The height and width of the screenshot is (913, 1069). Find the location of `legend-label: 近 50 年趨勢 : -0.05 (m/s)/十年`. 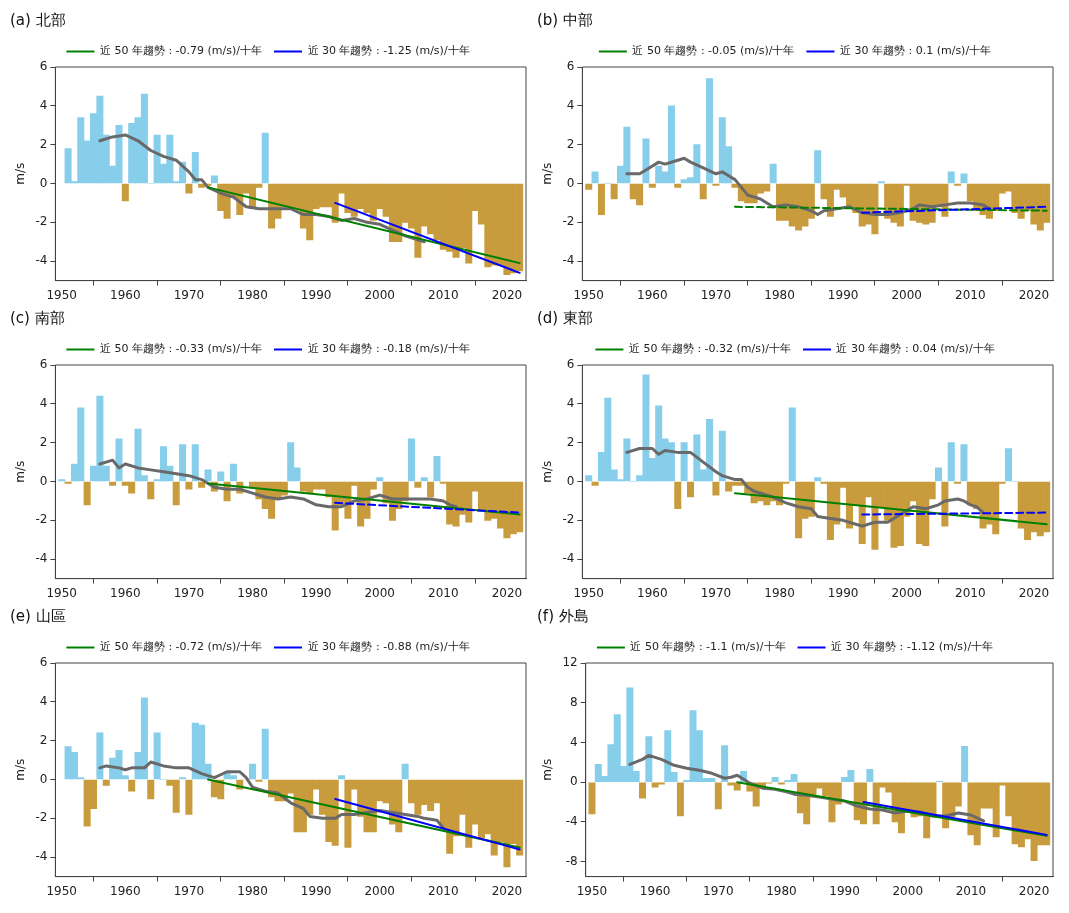

legend-label: 近 50 年趨勢 : -0.05 (m/s)/十年 is located at coordinates (713, 51).